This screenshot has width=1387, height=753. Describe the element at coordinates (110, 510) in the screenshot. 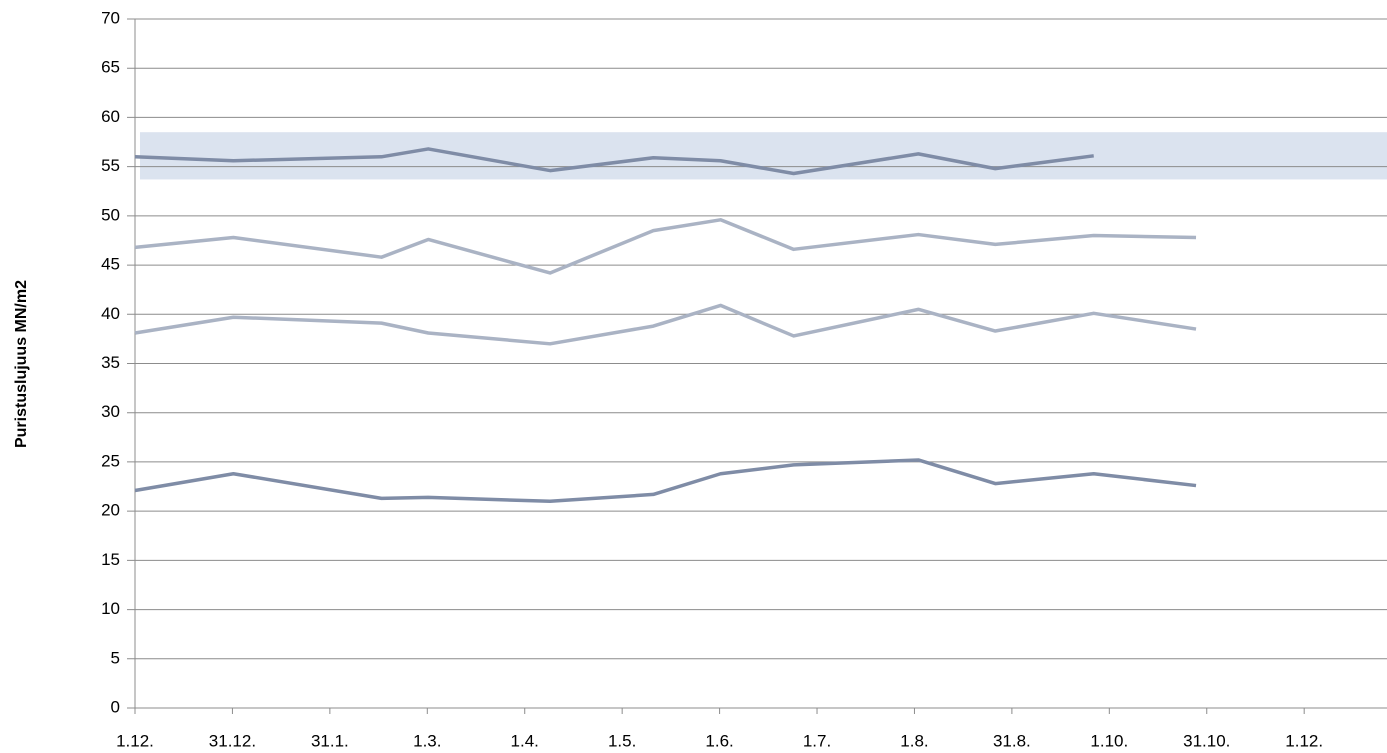

I see `y-tick-label: 20` at that location.